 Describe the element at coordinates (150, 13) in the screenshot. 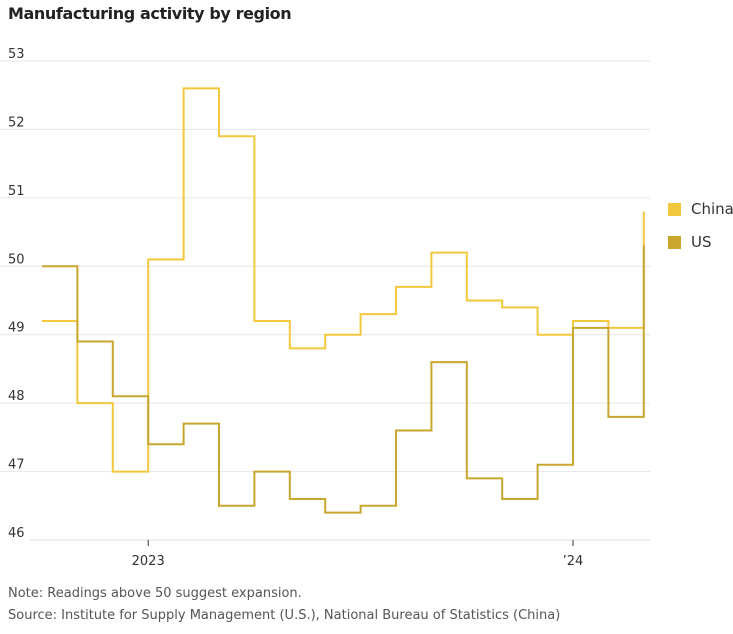

I see `chart-title: Manufacturing activity by region` at that location.